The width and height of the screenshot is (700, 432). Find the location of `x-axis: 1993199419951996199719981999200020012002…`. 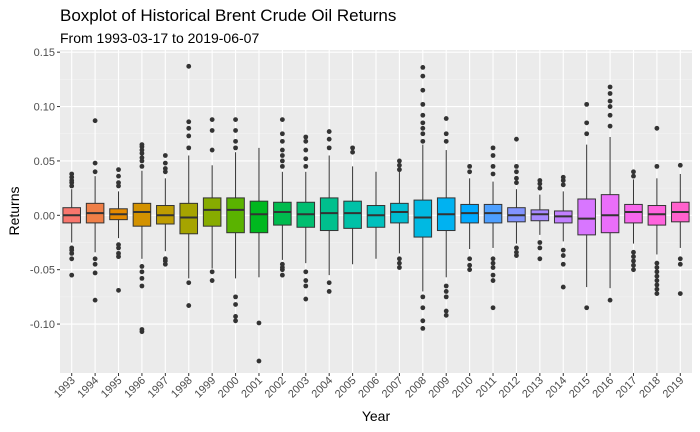

x-axis: 1993199419951996199719981999200020012002… is located at coordinates (369, 386).